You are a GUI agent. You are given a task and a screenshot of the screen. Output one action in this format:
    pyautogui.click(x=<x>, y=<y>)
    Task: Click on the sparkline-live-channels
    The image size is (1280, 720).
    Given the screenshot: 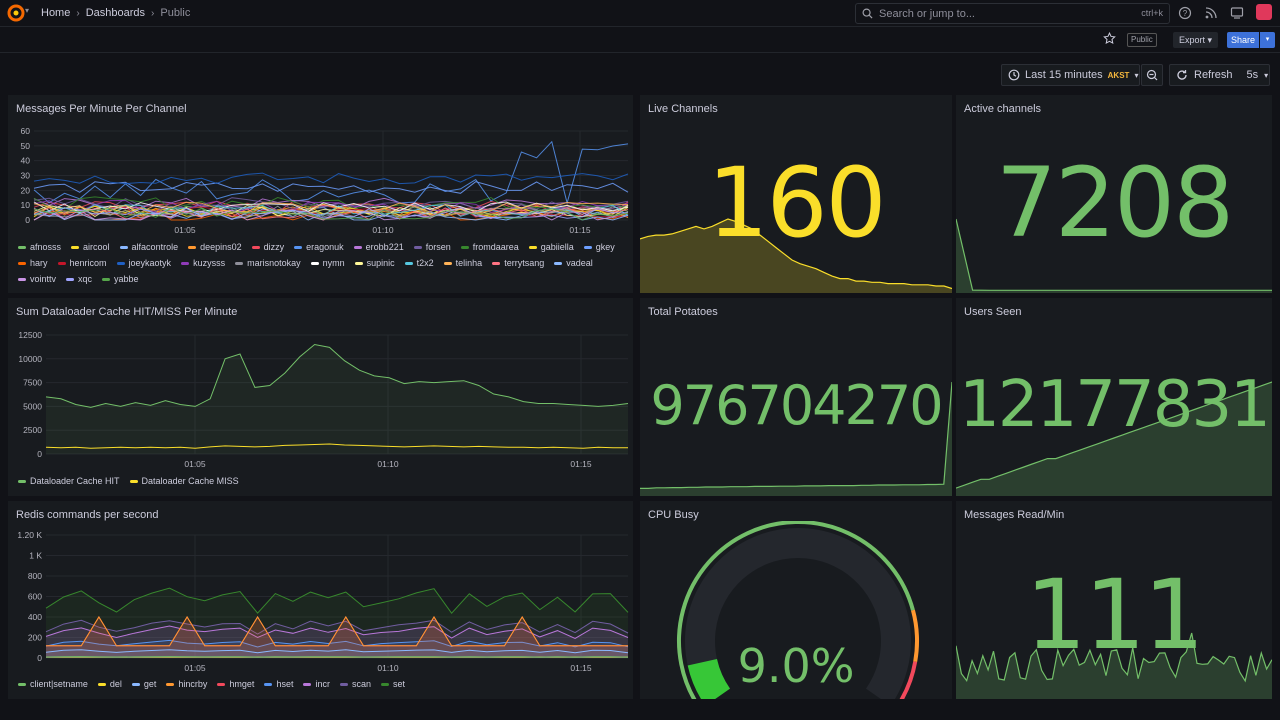 What is the action you would take?
    pyautogui.click(x=796, y=255)
    